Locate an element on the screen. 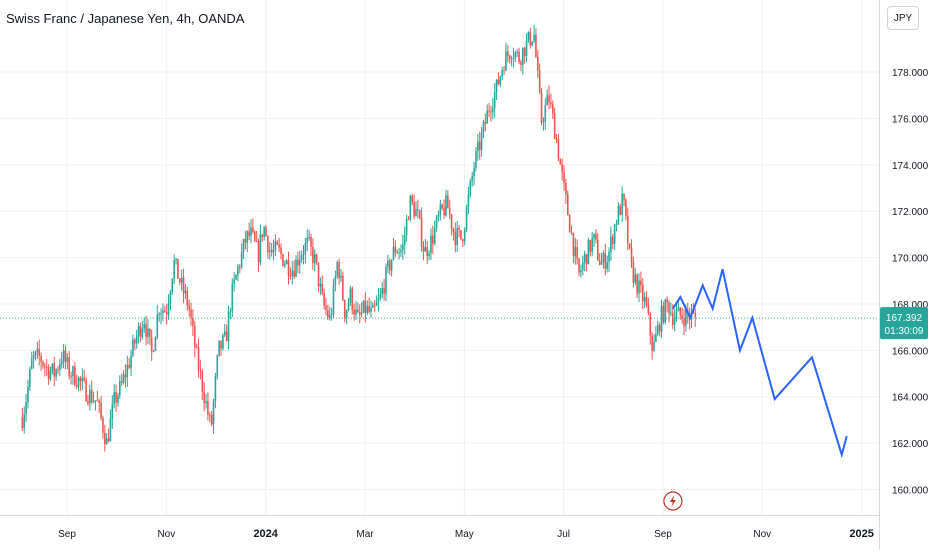  y-tick-label: 172.000 is located at coordinates (910, 212).